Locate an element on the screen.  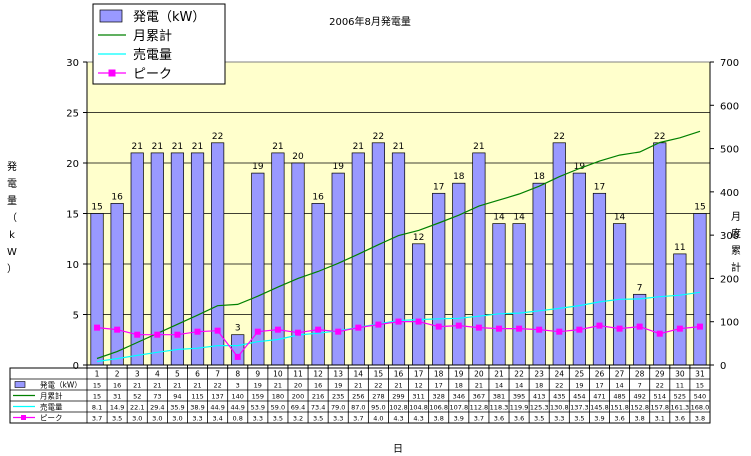
table-cell: 44.9 is located at coordinates (237, 408).